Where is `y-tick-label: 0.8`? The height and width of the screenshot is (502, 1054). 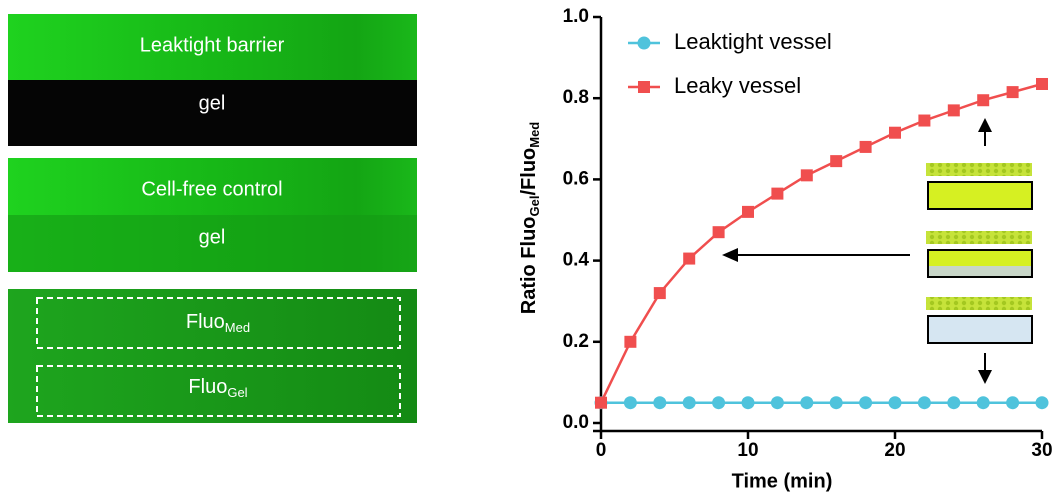
y-tick-label: 0.8 is located at coordinates (576, 97).